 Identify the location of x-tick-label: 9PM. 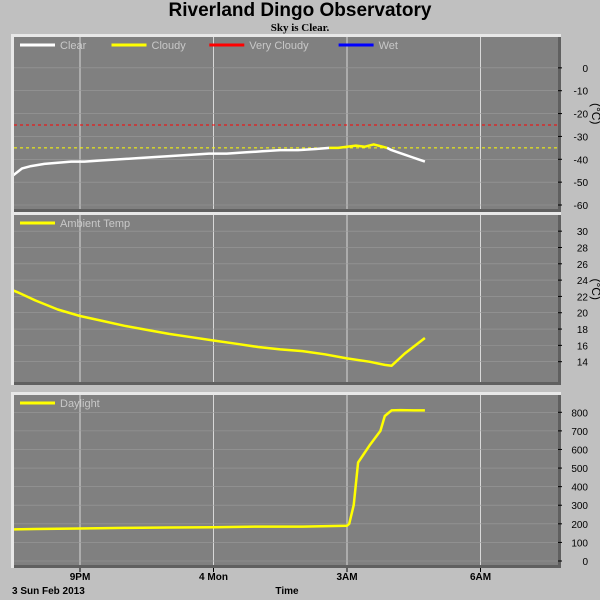
(80, 577).